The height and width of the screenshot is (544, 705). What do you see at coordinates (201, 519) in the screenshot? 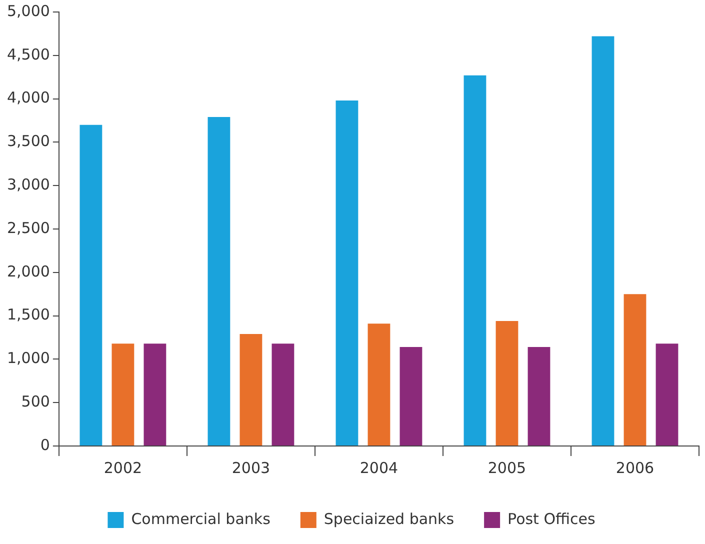
I see `legend-label: Commercial banks` at bounding box center [201, 519].